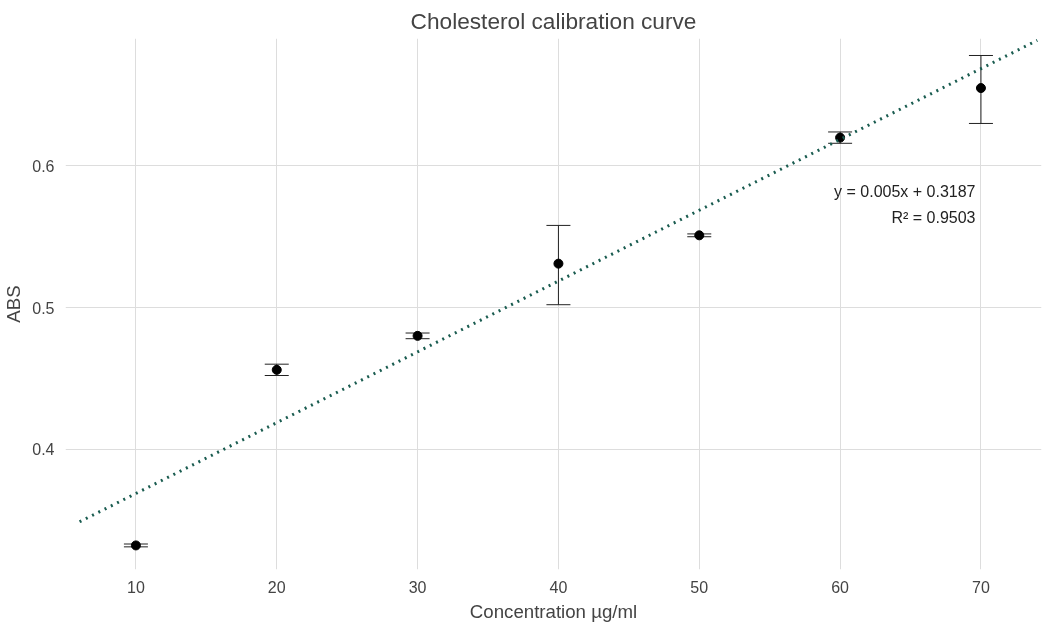 The height and width of the screenshot is (624, 1051). I want to click on y-tick-label: 0.6, so click(43, 166).